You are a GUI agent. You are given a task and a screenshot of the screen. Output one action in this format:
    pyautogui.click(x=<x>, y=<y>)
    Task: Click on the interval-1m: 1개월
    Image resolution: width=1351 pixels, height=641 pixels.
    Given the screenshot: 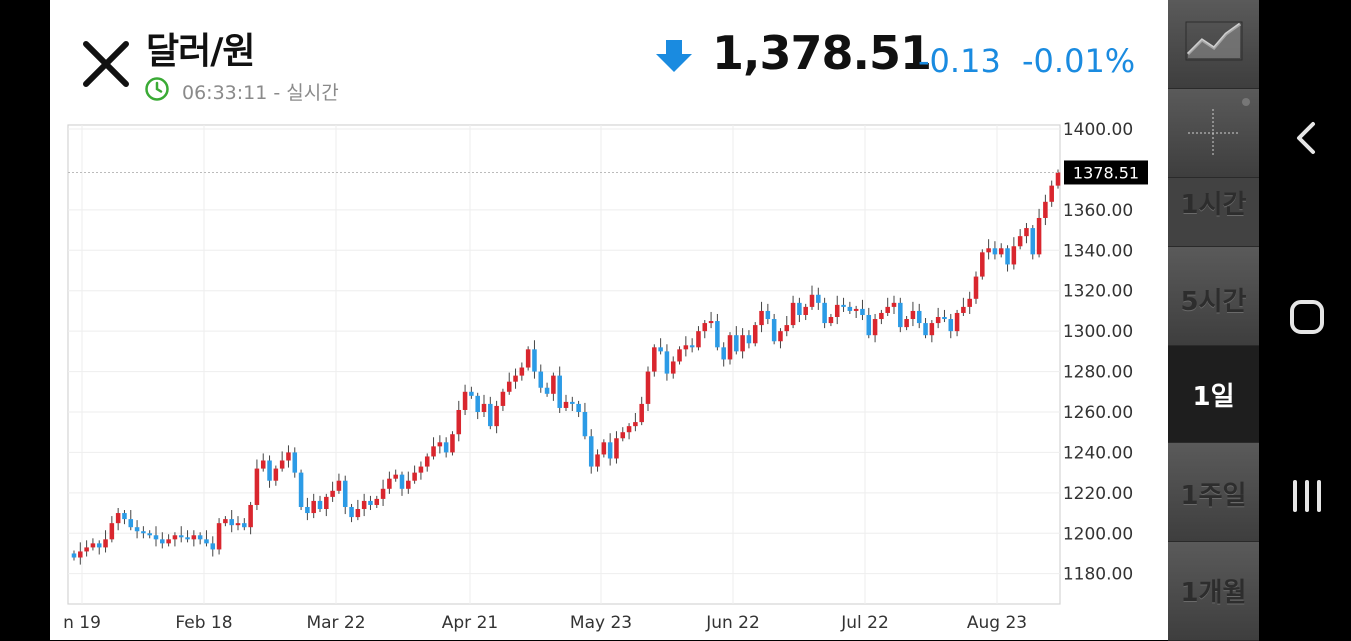 What is the action you would take?
    pyautogui.click(x=1213, y=591)
    